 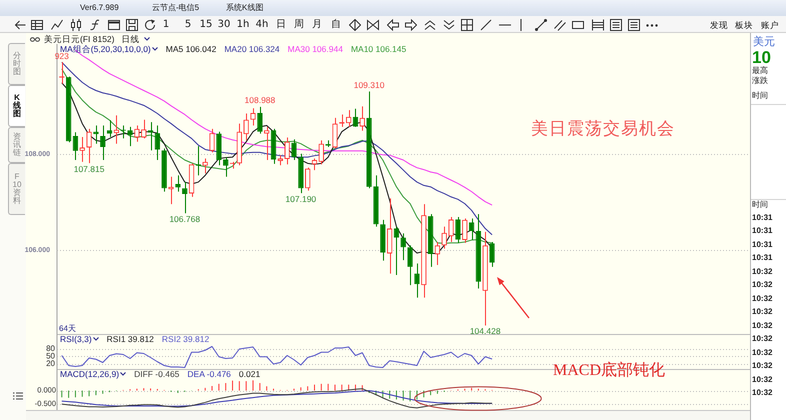 What do you see at coordinates (99, 7) in the screenshot?
I see `text: Ver6.7.989` at bounding box center [99, 7].